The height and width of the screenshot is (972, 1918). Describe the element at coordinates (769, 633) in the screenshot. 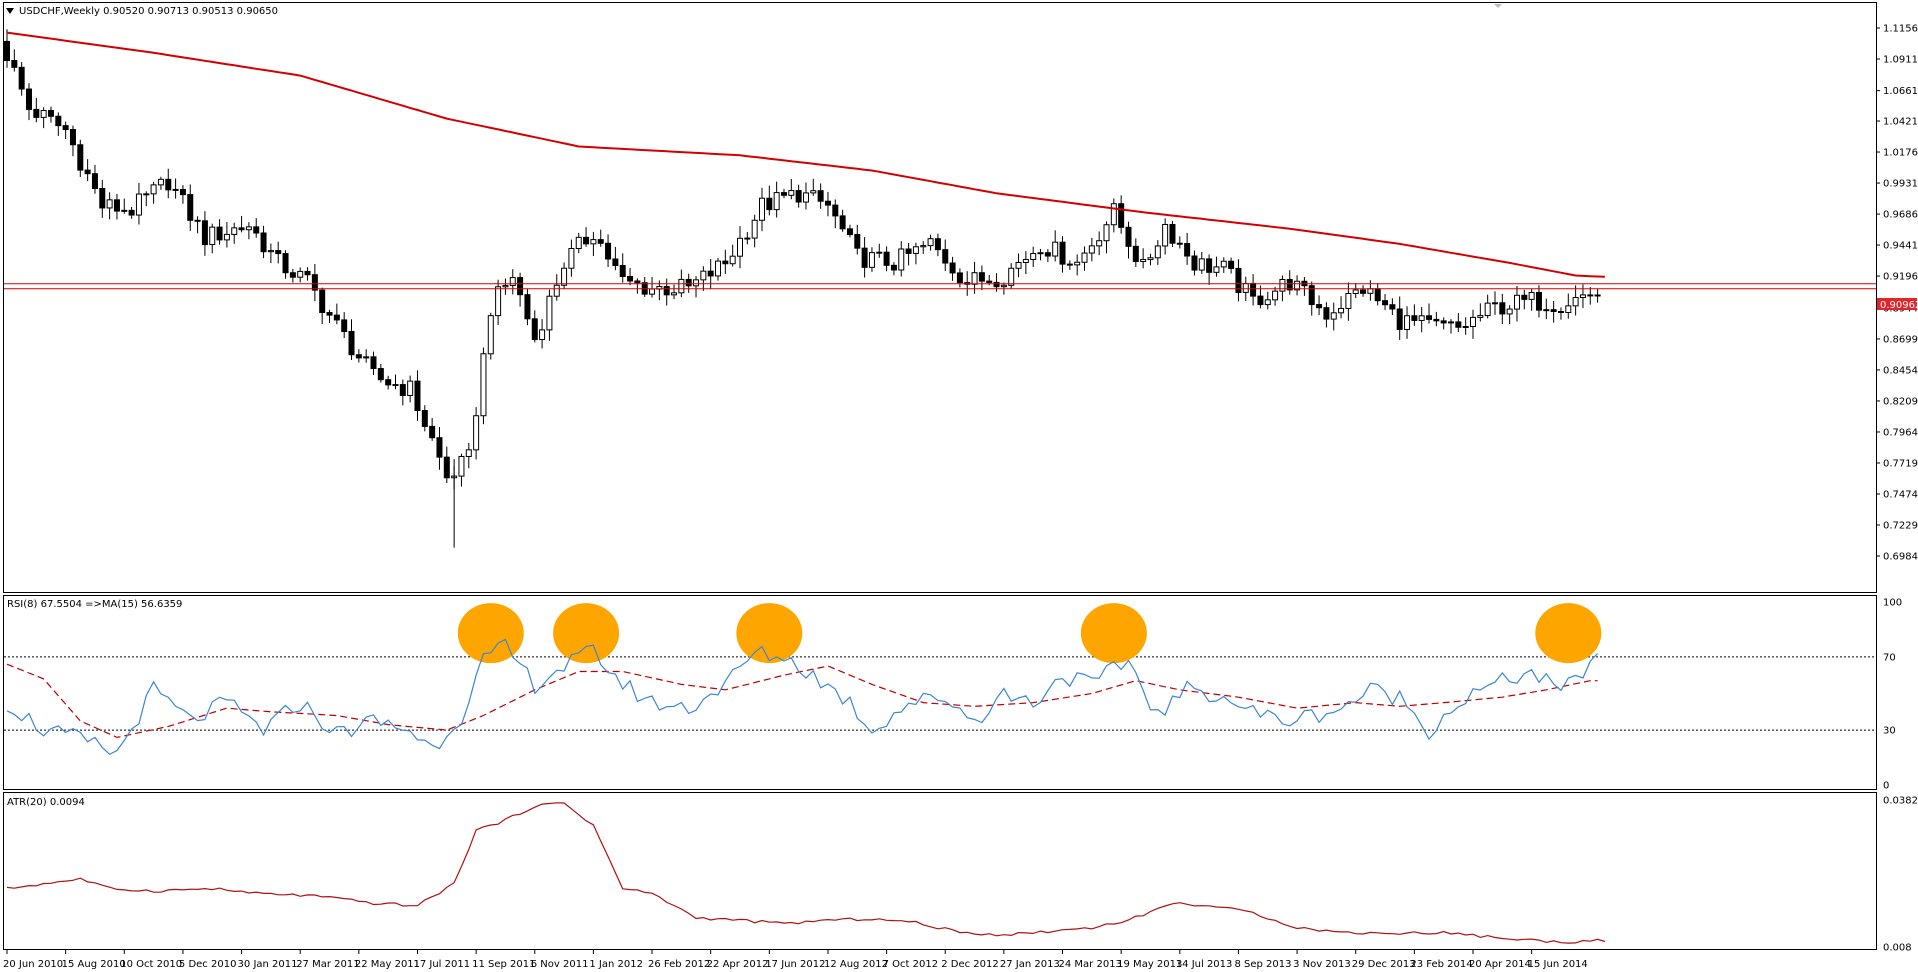

I see `rsi-highlight-circle` at that location.